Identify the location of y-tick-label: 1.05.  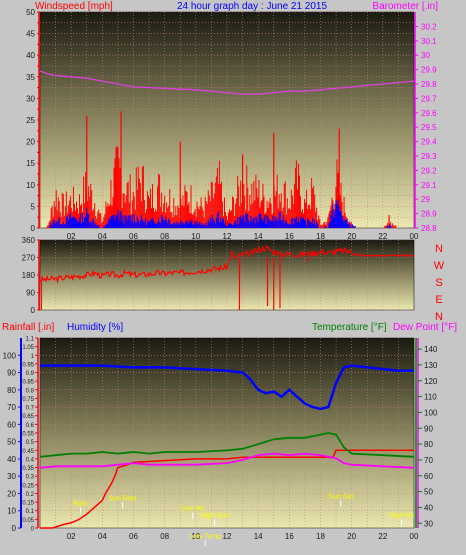
(28, 348).